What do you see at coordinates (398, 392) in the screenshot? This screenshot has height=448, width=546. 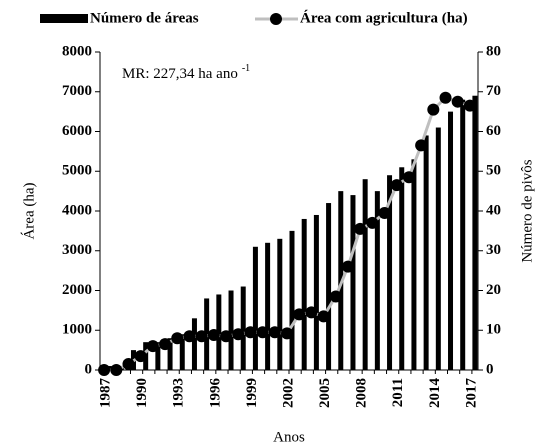 I see `x-tick-label: 2011` at bounding box center [398, 392].